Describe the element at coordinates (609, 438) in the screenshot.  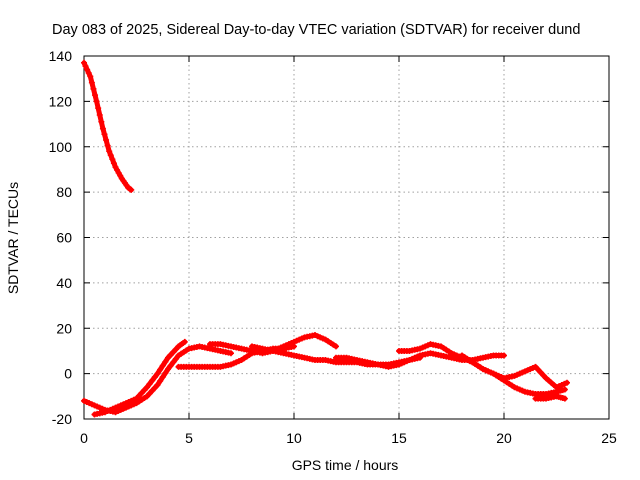
I see `x-tick-label: 25` at that location.